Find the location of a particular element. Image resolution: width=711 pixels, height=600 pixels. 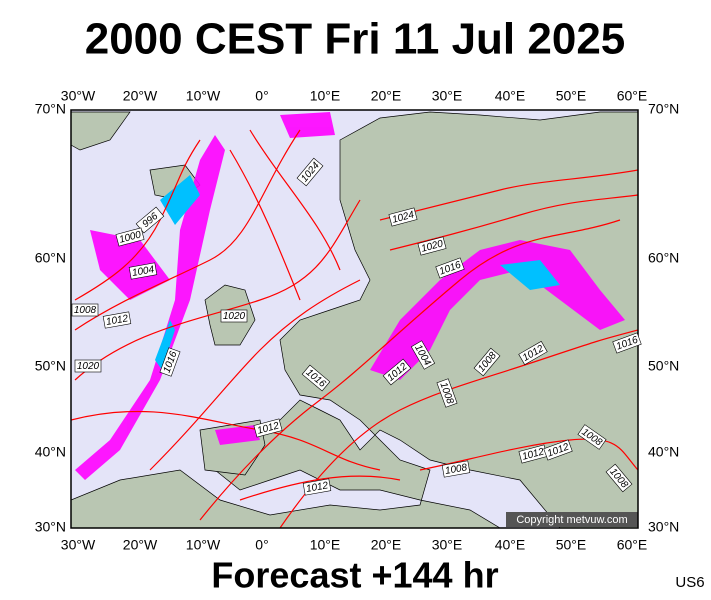

bottom-longitude-label: 20°W is located at coordinates (140, 545).